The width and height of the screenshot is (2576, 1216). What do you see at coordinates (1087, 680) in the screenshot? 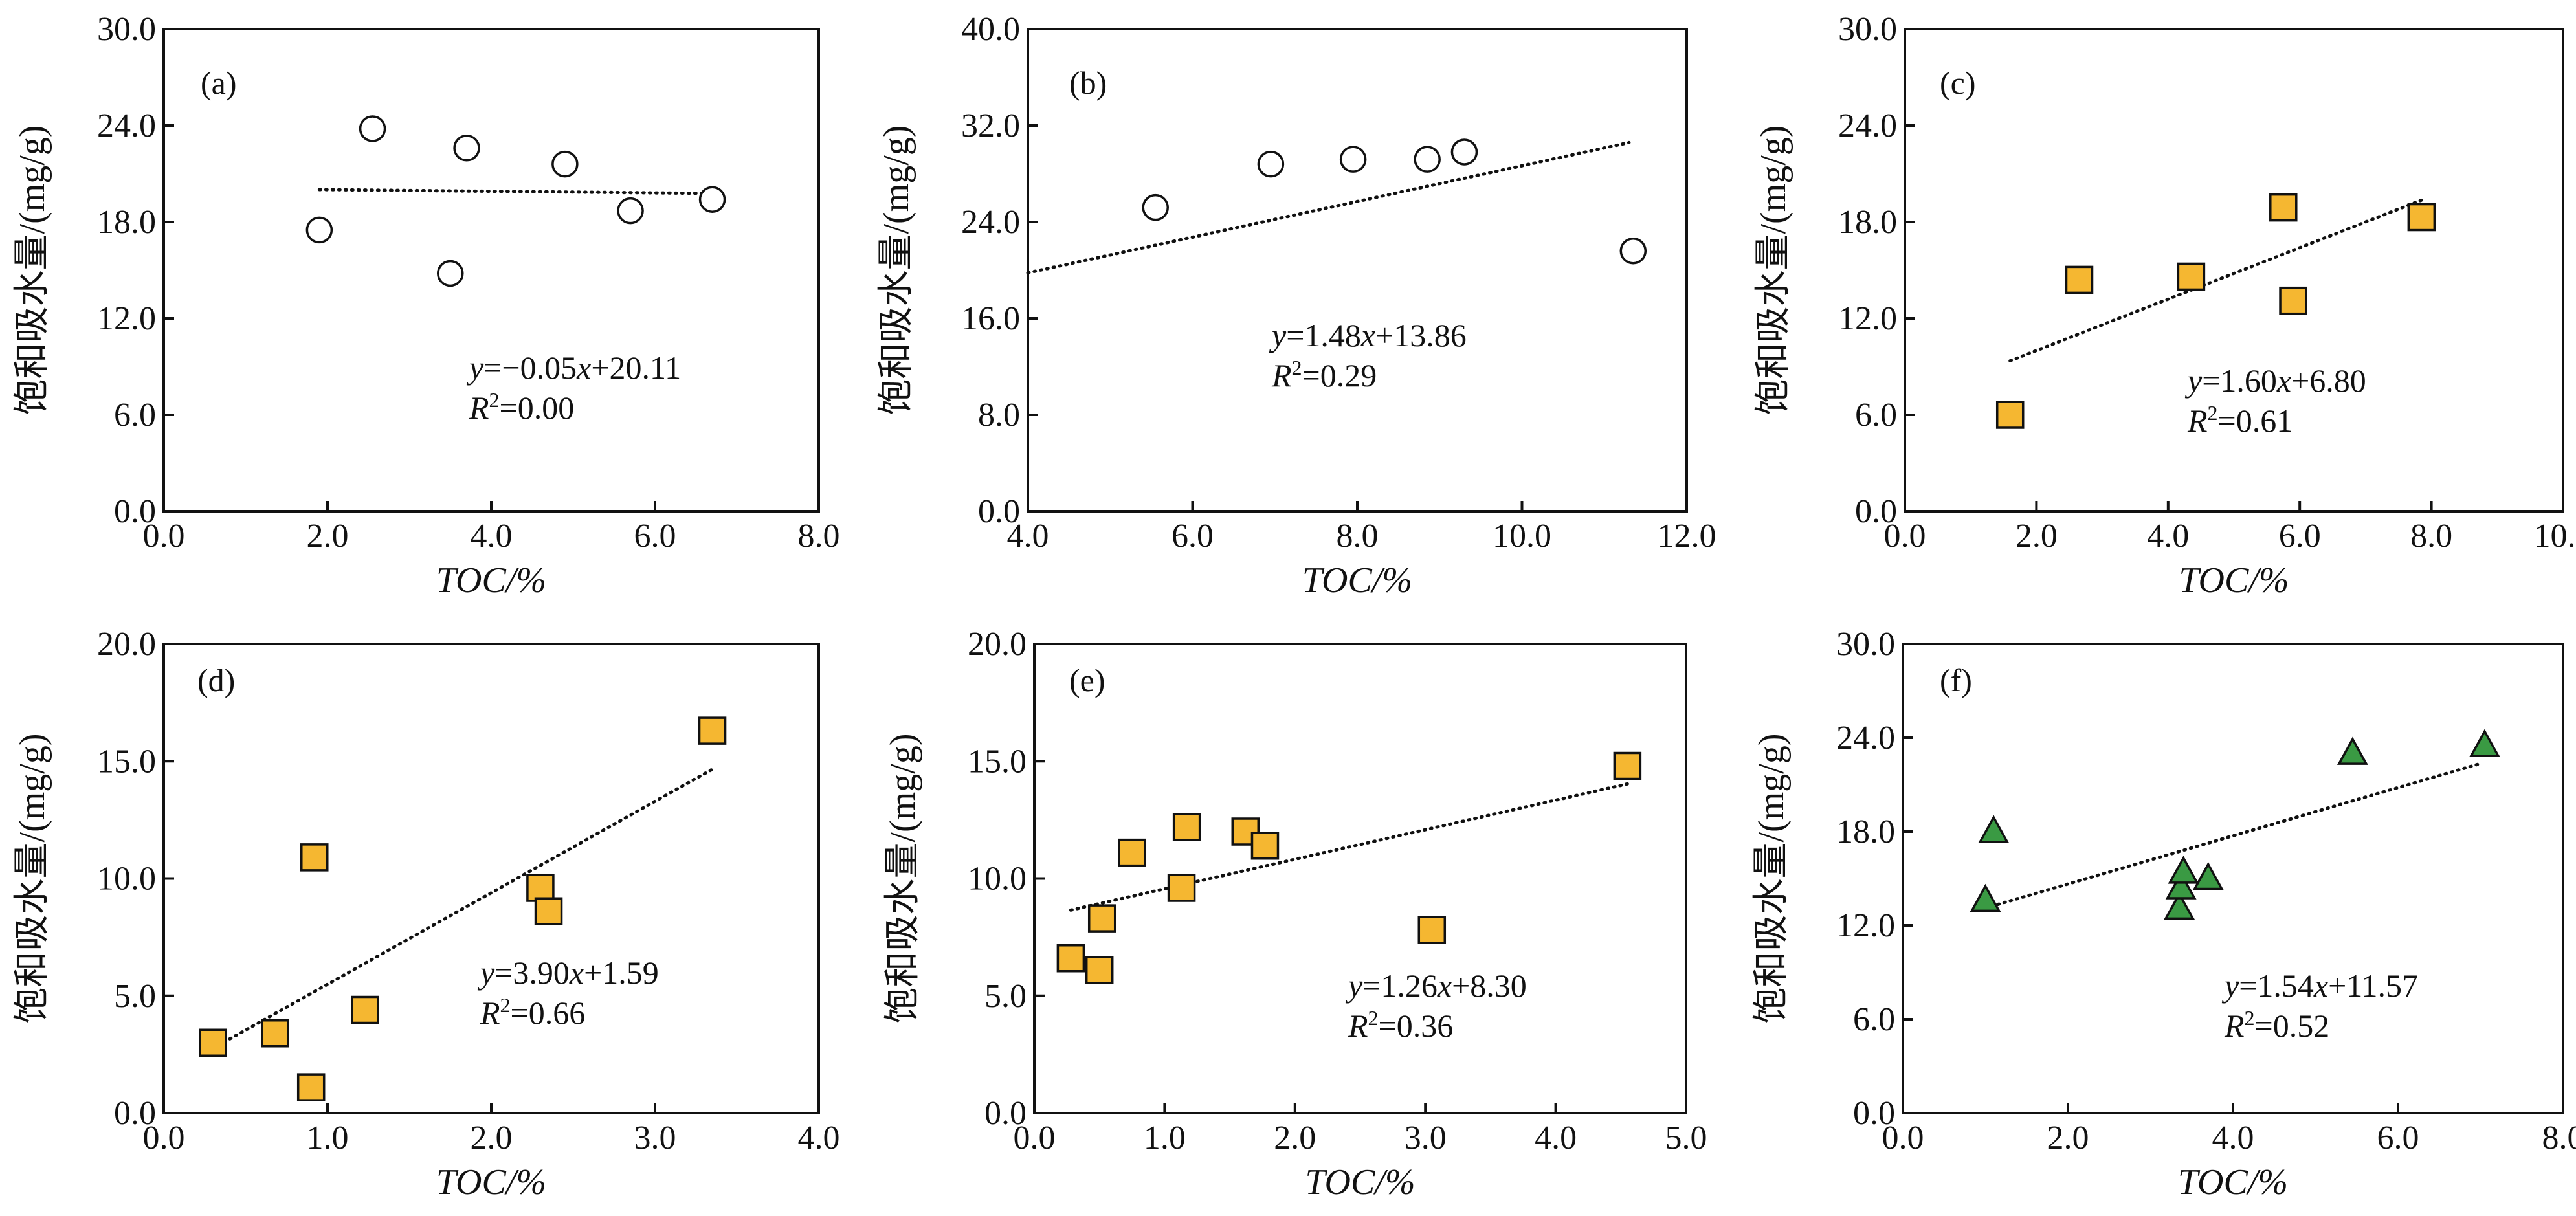
I see `panel-label: (e)` at bounding box center [1087, 680].